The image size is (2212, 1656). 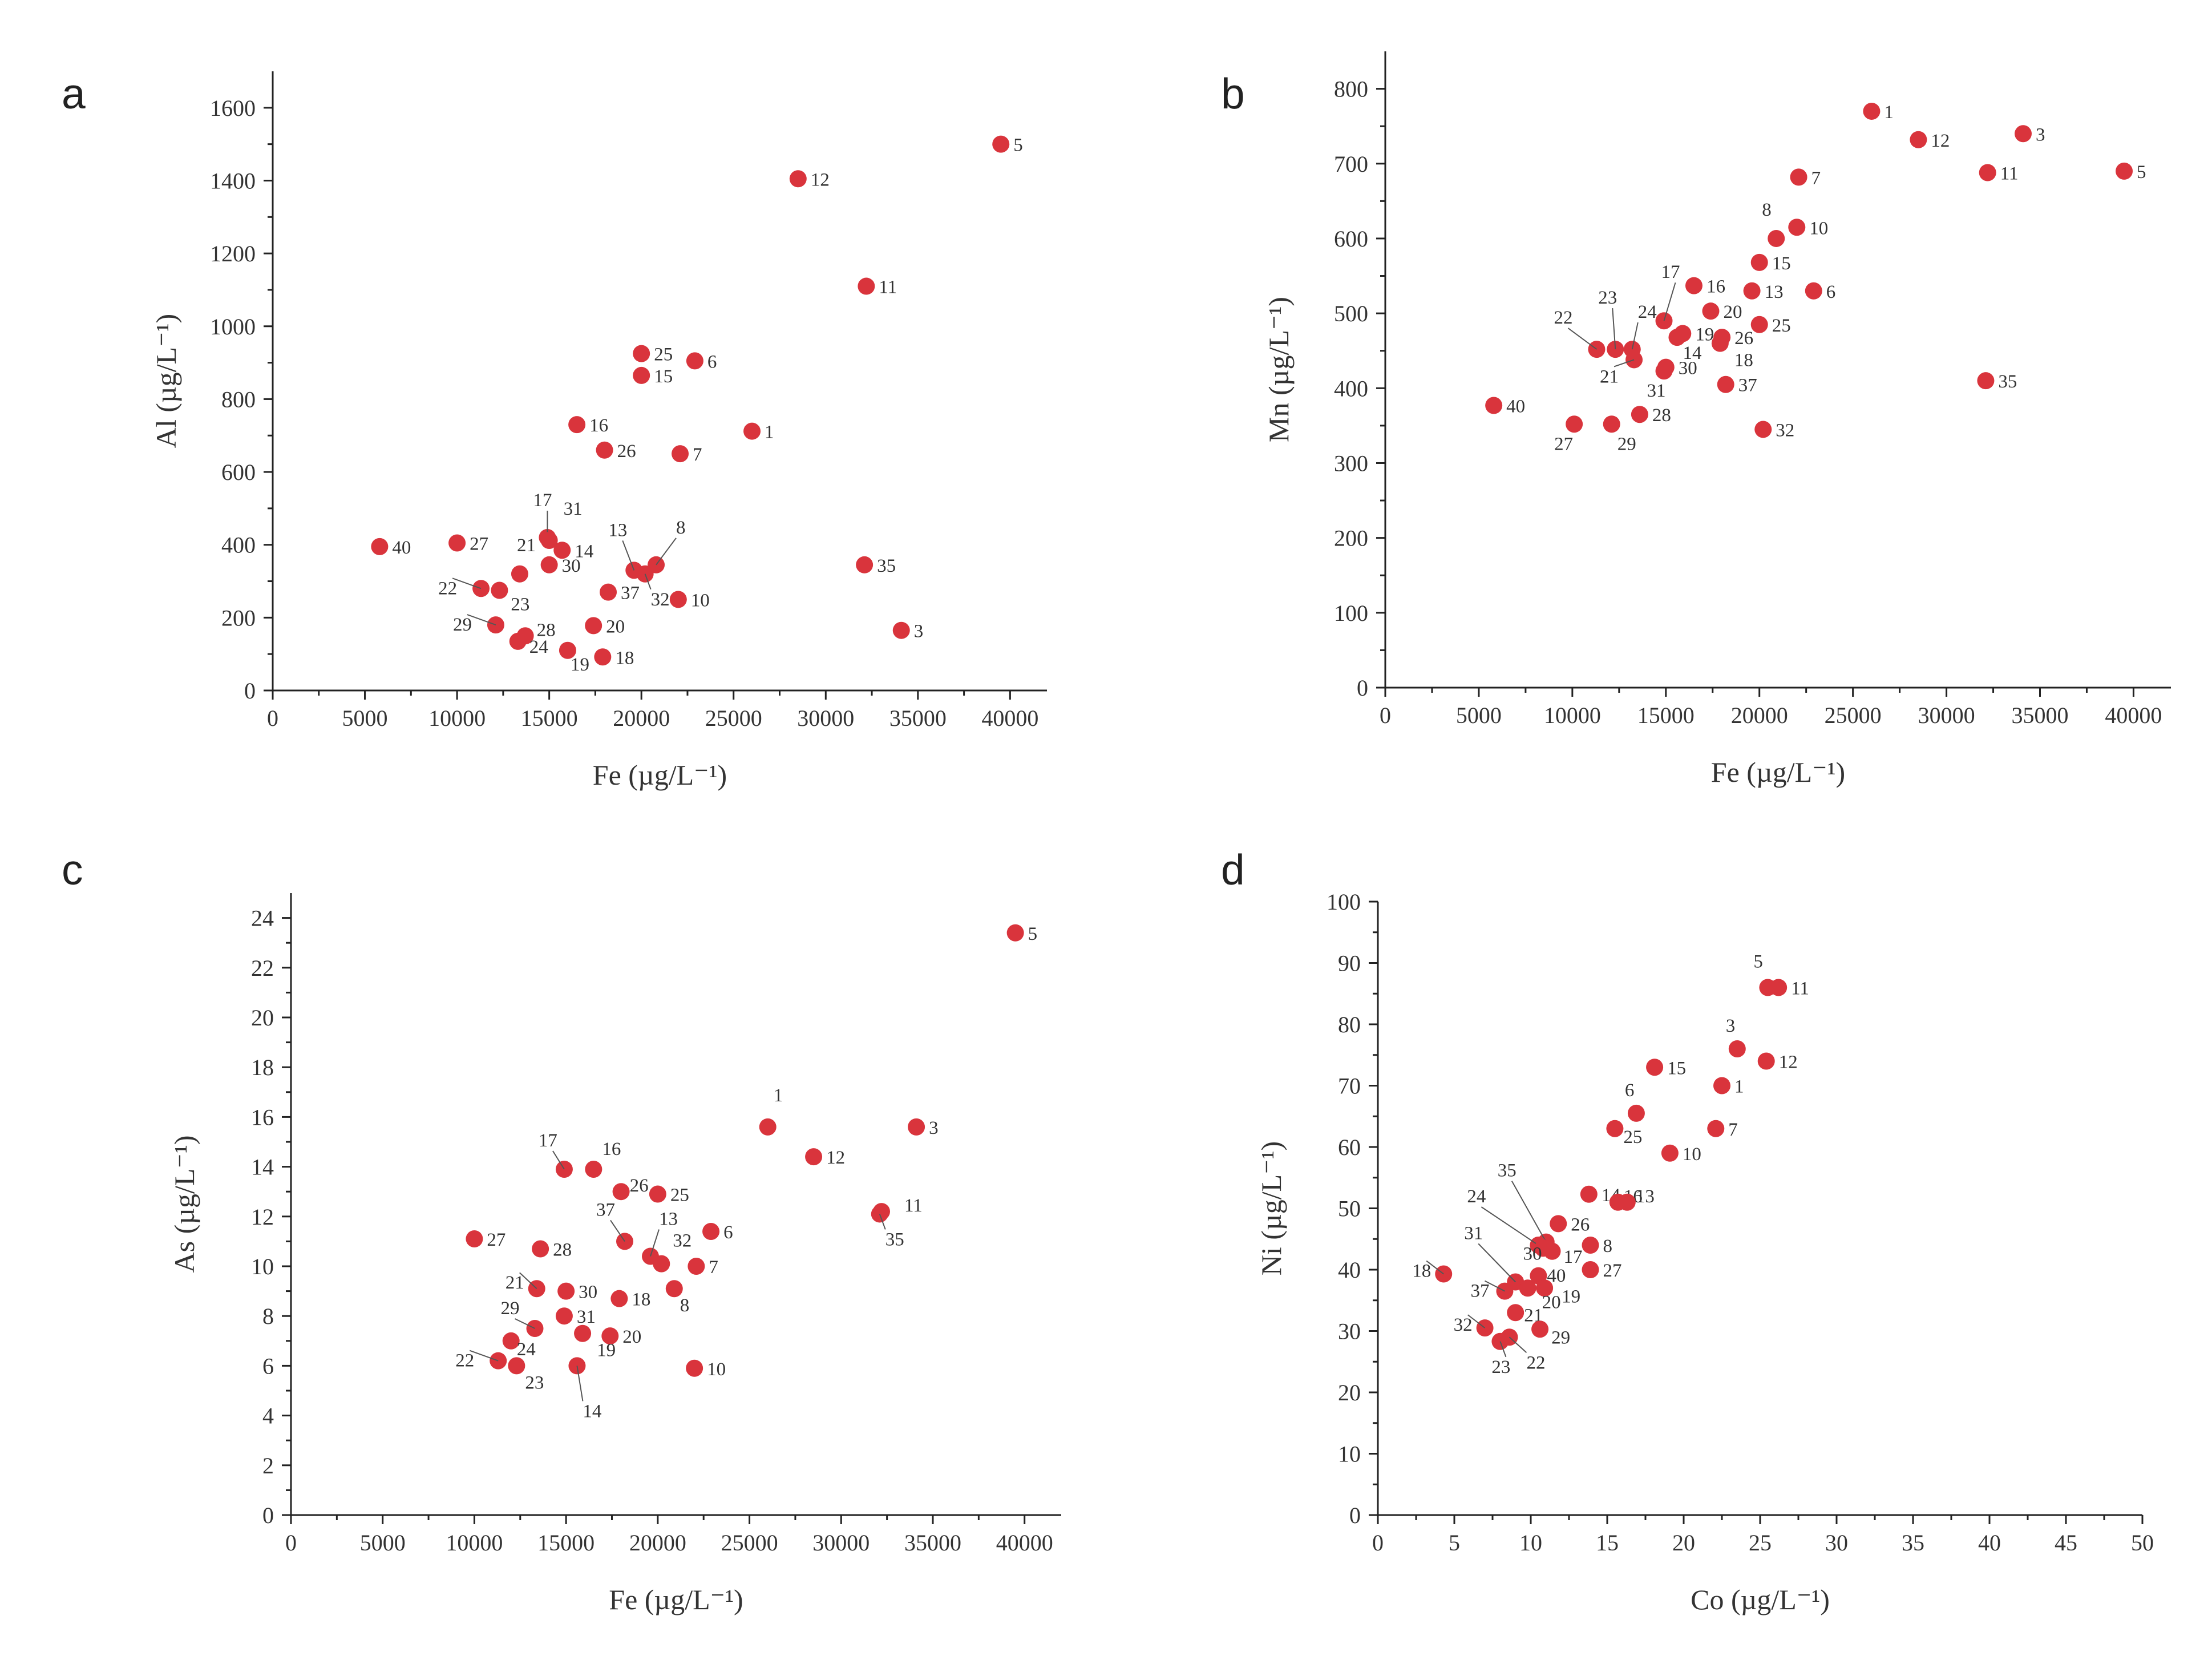 I want to click on y-tick-label: 200, so click(x=1351, y=538).